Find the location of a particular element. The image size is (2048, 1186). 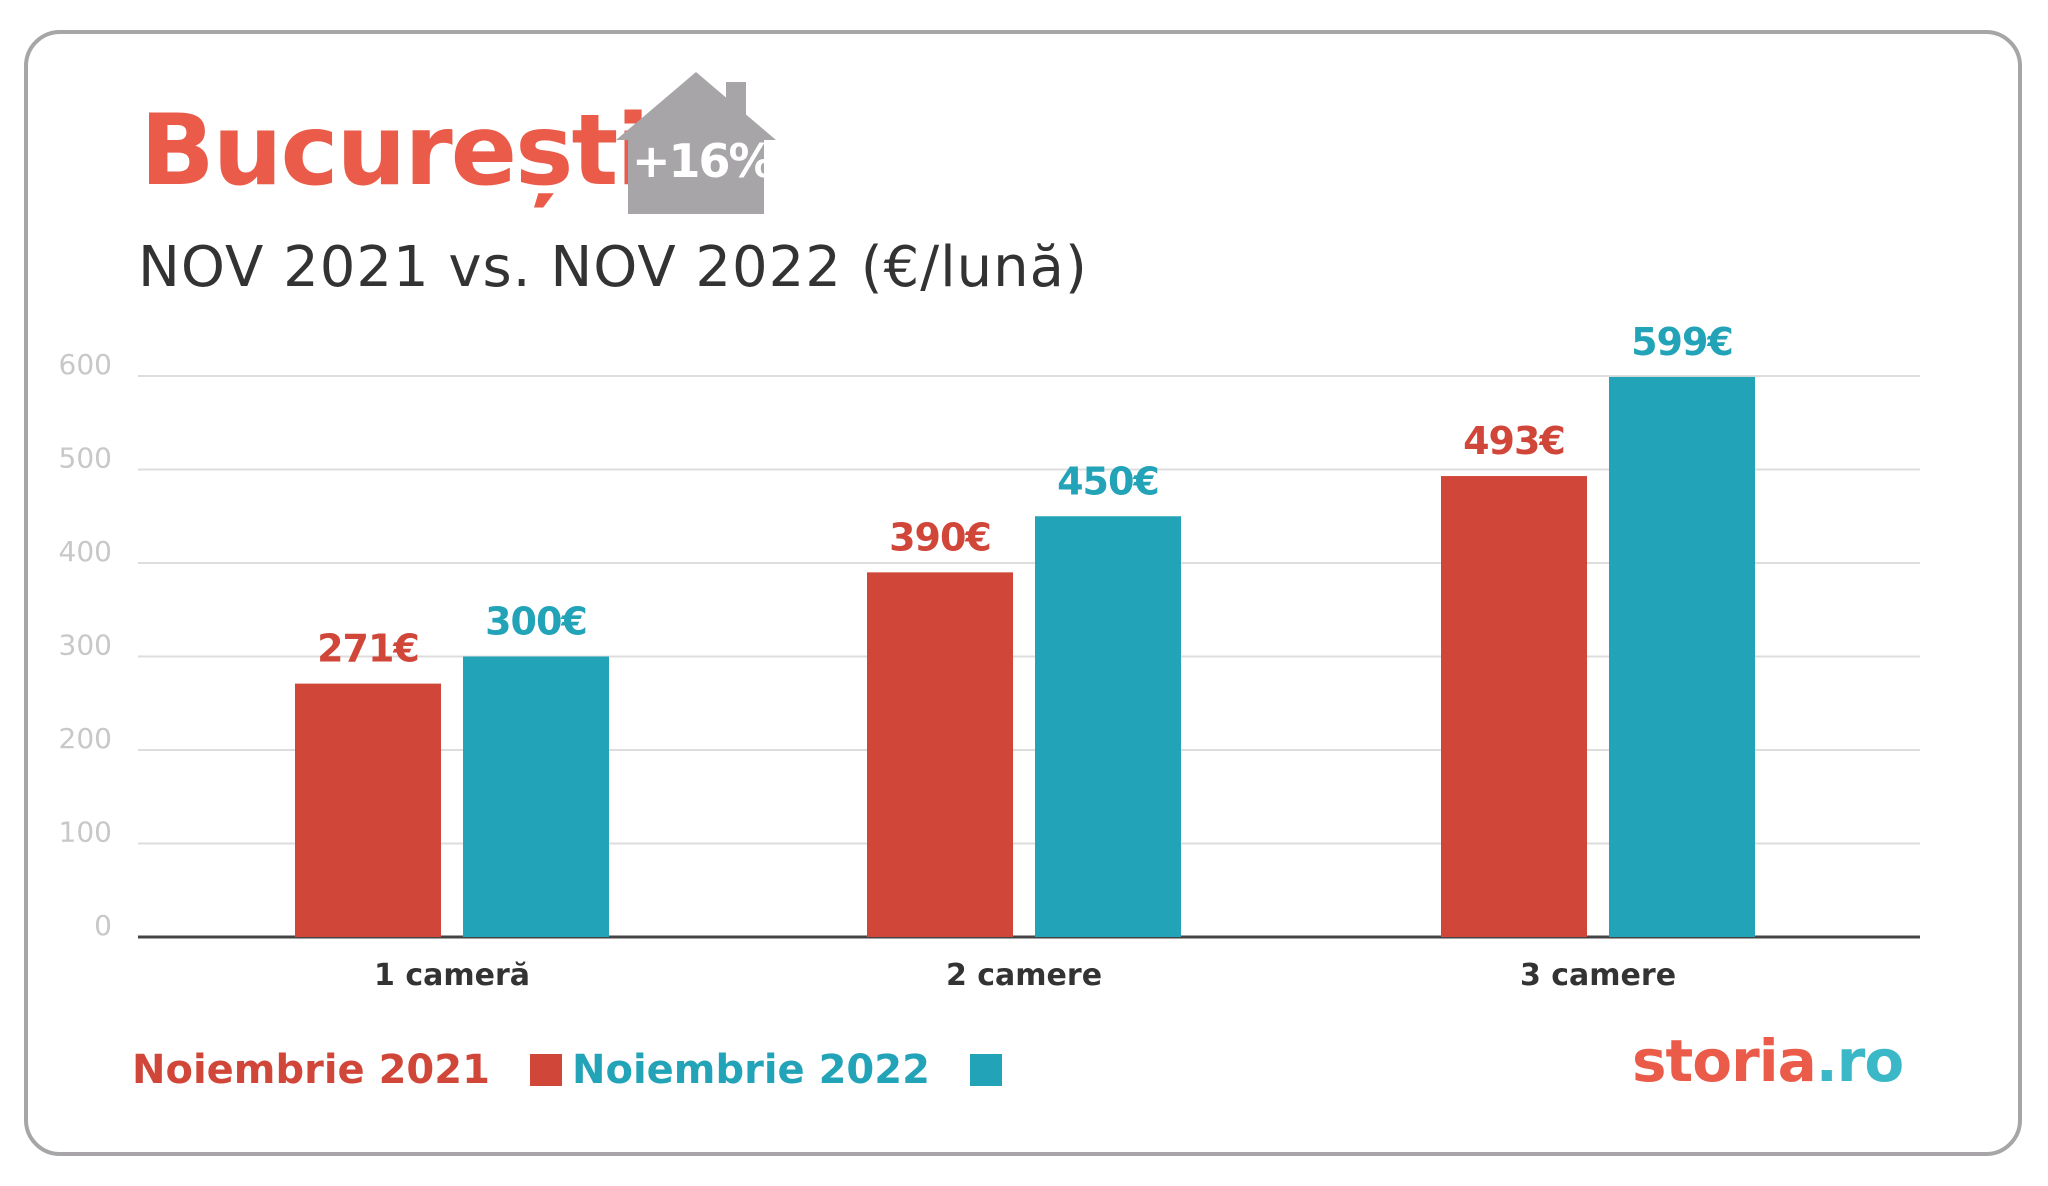

data-label: 390€ is located at coordinates (940, 537).